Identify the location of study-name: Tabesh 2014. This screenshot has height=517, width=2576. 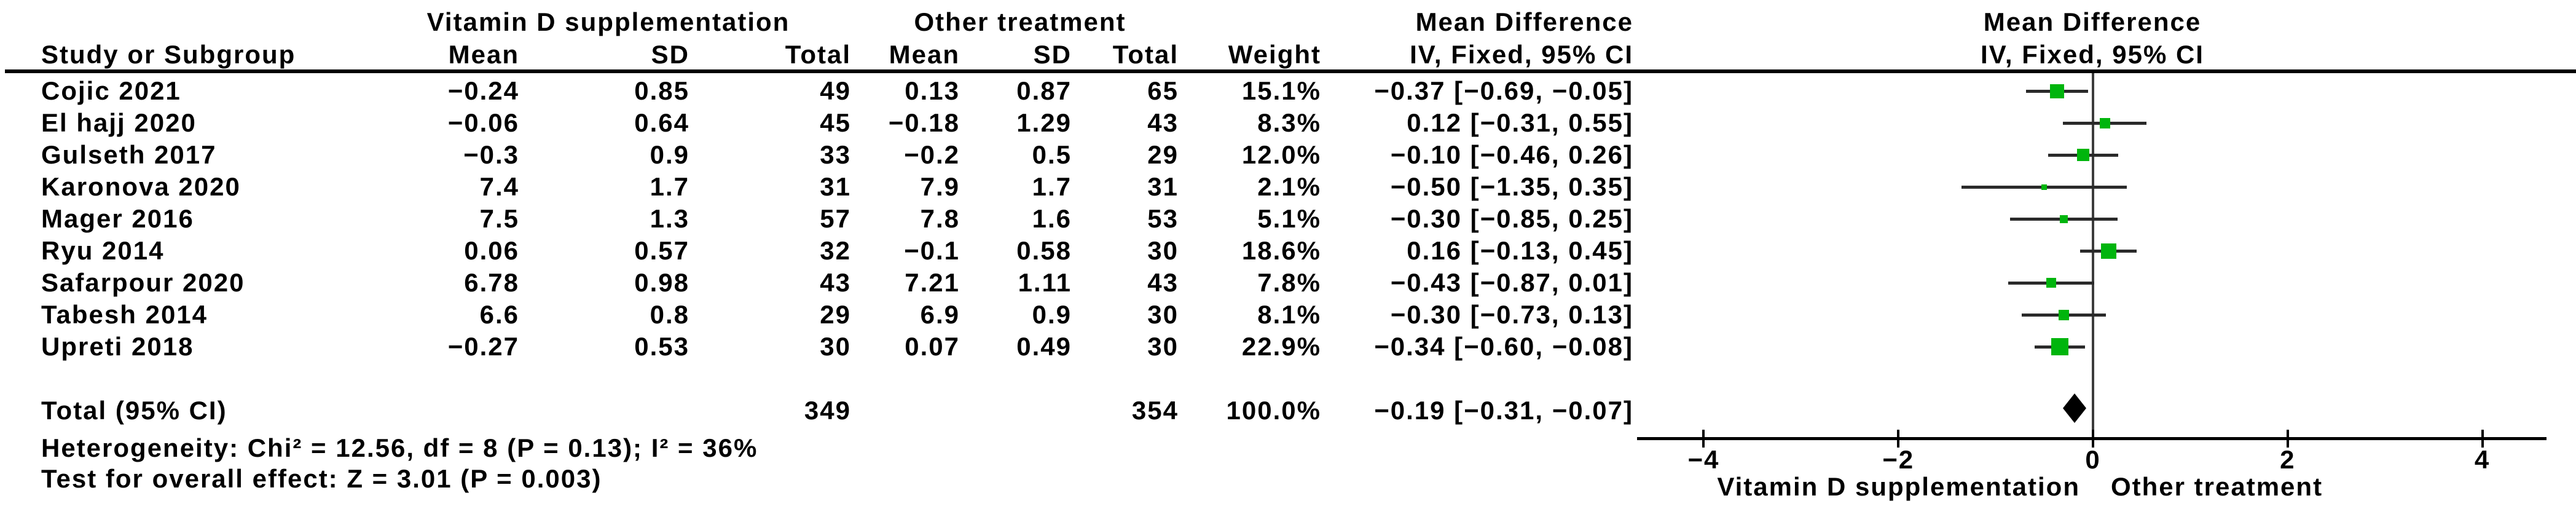
(124, 314).